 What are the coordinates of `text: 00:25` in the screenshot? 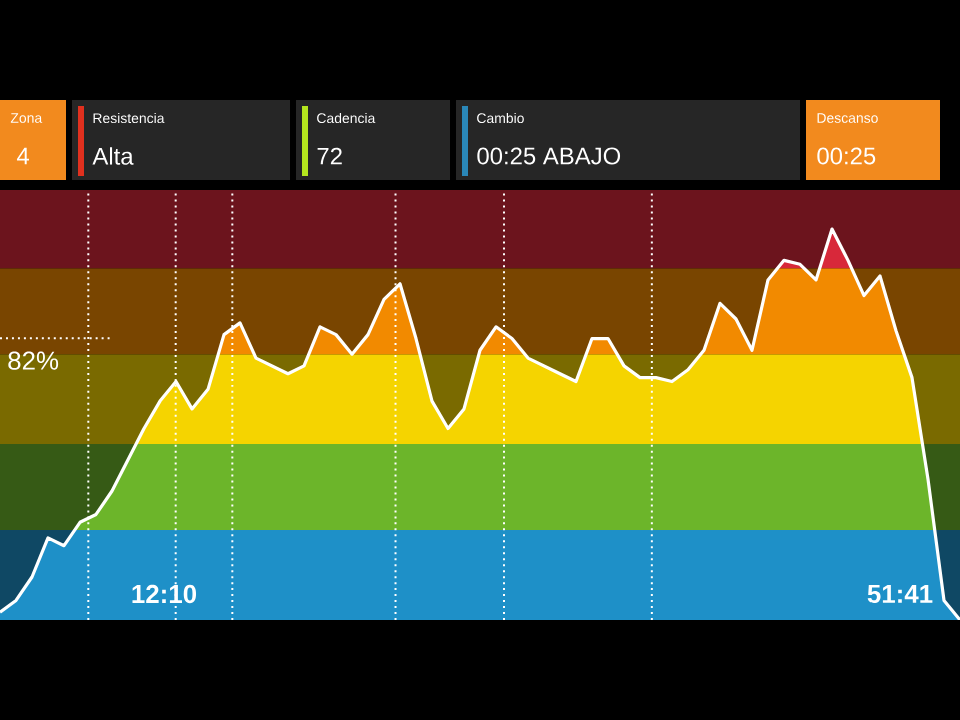 It's located at (846, 156).